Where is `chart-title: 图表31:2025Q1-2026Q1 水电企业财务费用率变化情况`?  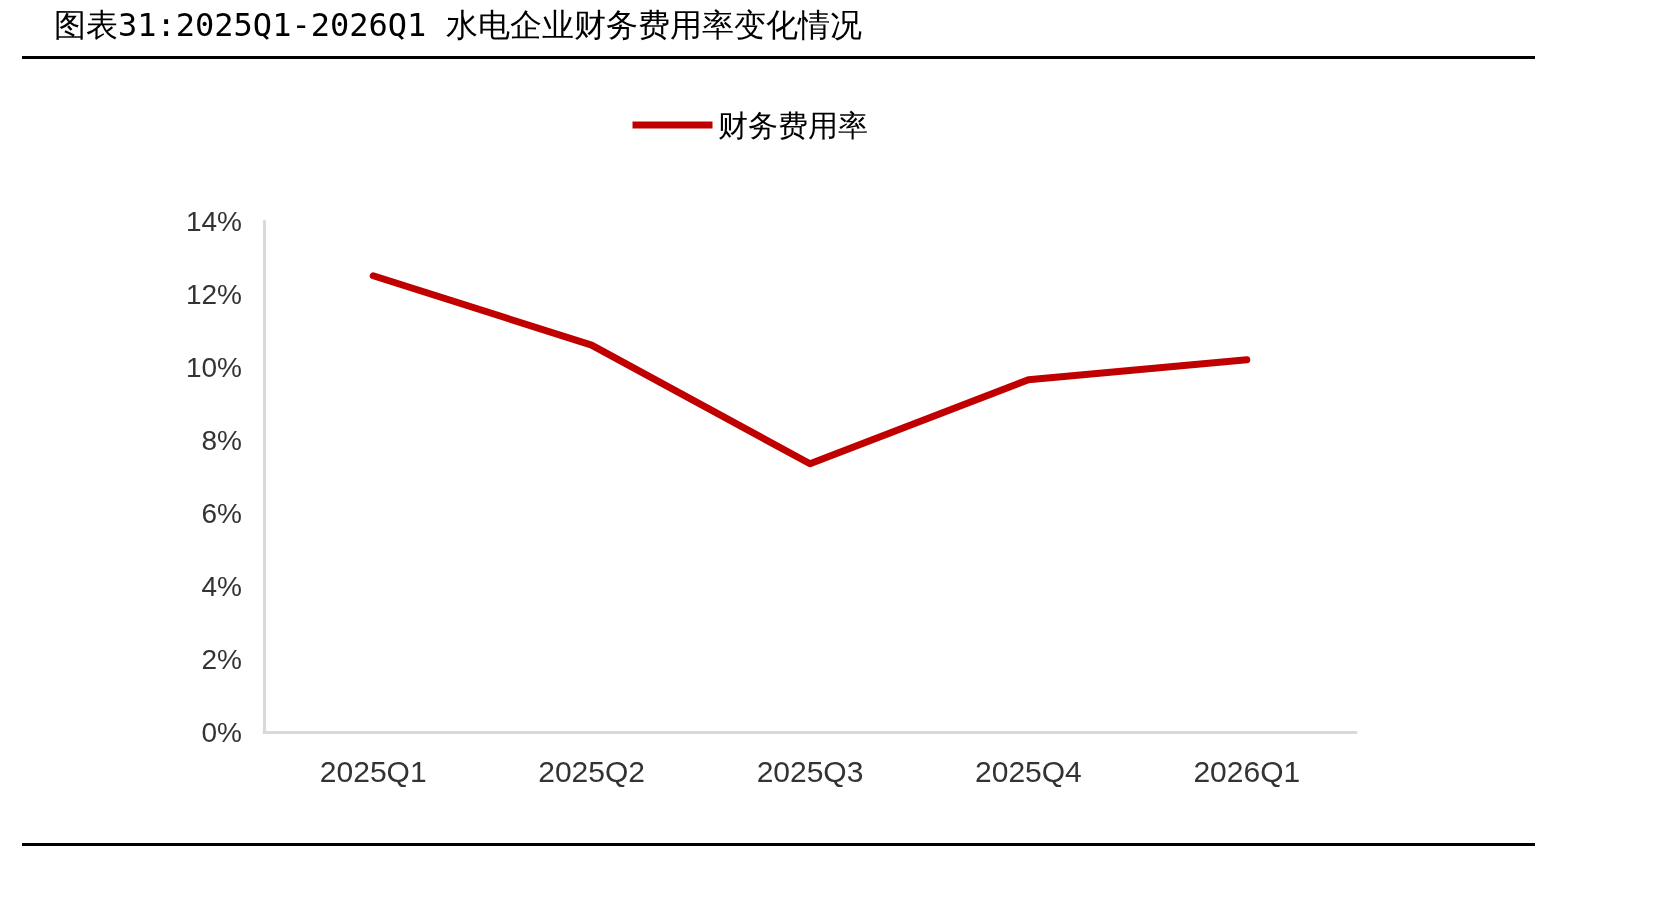 chart-title: 图表31:2025Q1-2026Q1 水电企业财务费用率变化情况 is located at coordinates (778, 31).